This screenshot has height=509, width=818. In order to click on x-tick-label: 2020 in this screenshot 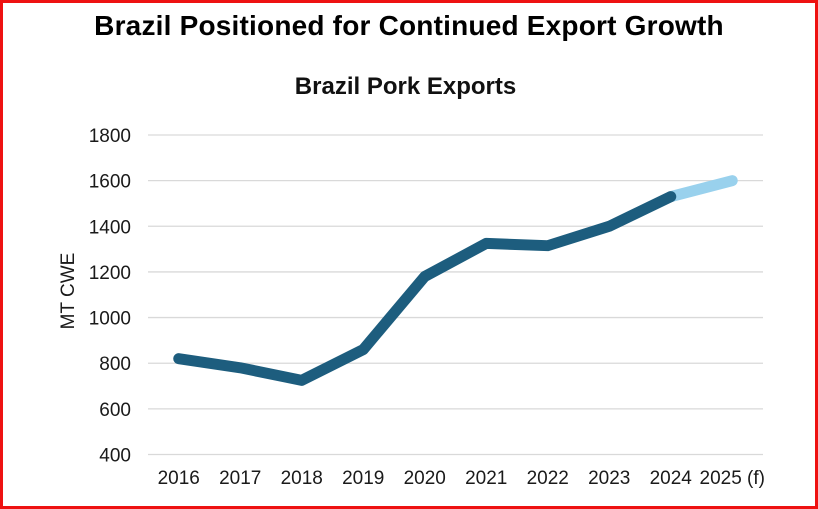, I will do `click(425, 478)`.